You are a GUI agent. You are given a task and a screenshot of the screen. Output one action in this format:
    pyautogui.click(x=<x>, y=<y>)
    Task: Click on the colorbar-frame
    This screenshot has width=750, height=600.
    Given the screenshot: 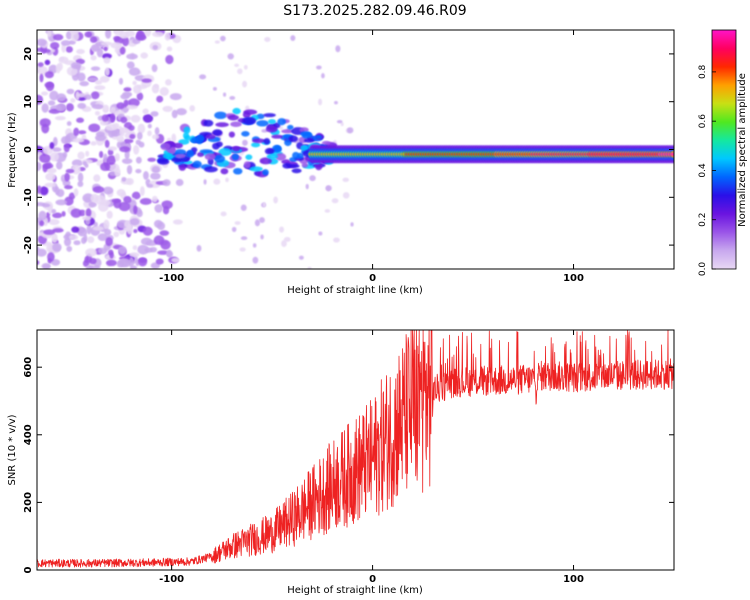 What is the action you would take?
    pyautogui.click(x=724, y=149)
    